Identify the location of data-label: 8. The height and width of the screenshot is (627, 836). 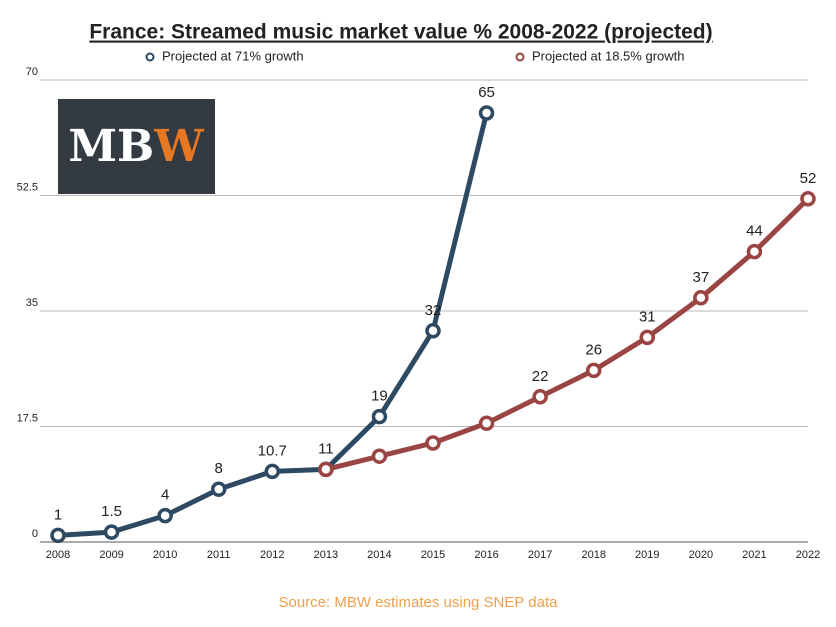
(219, 468).